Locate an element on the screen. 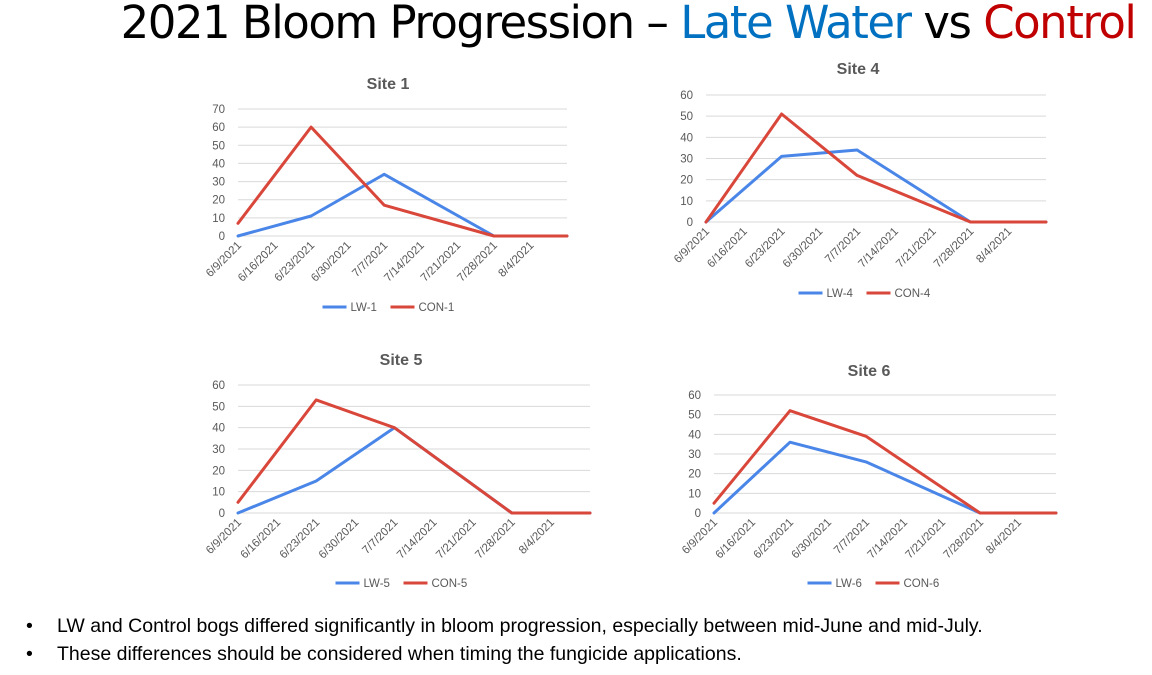 The image size is (1152, 675). legend-item: CON-5 is located at coordinates (435, 584).